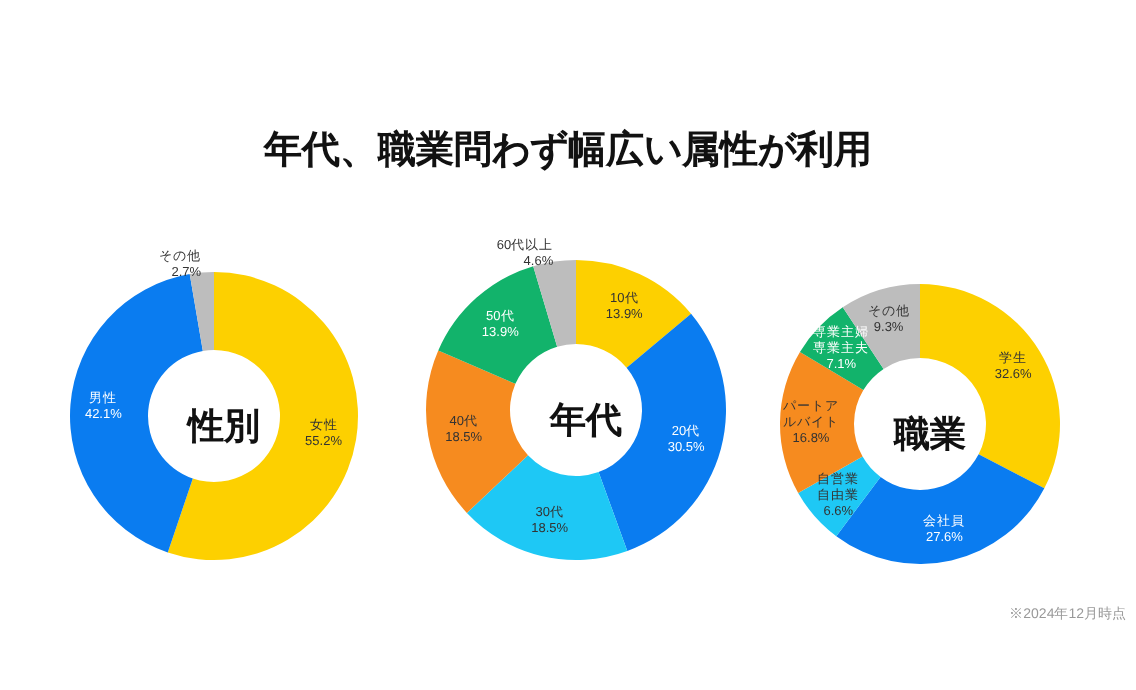  Describe the element at coordinates (567, 151) in the screenshot. I see `text: 年代、職業問わず幅広い属性が利用` at that location.